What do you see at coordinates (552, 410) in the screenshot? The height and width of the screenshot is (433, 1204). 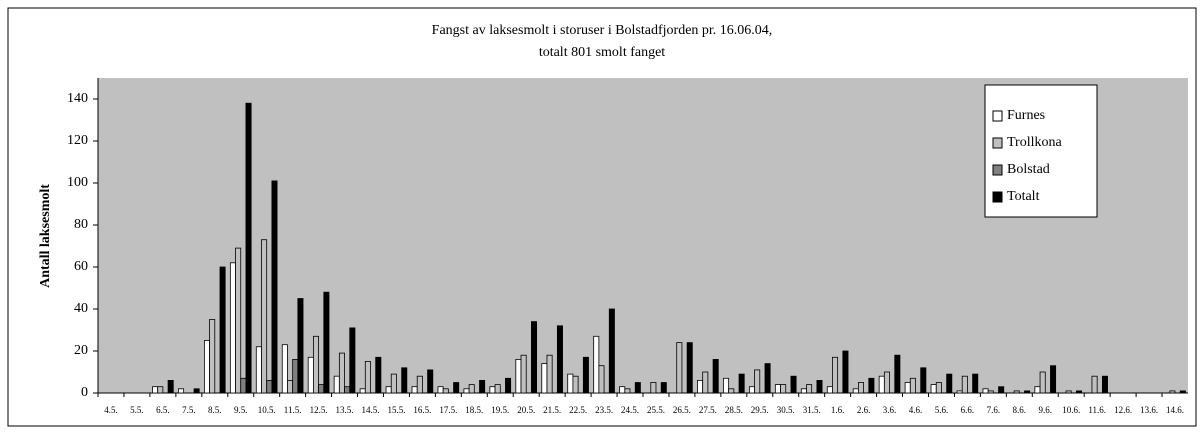 I see `x-tick-label: 21.5.` at bounding box center [552, 410].